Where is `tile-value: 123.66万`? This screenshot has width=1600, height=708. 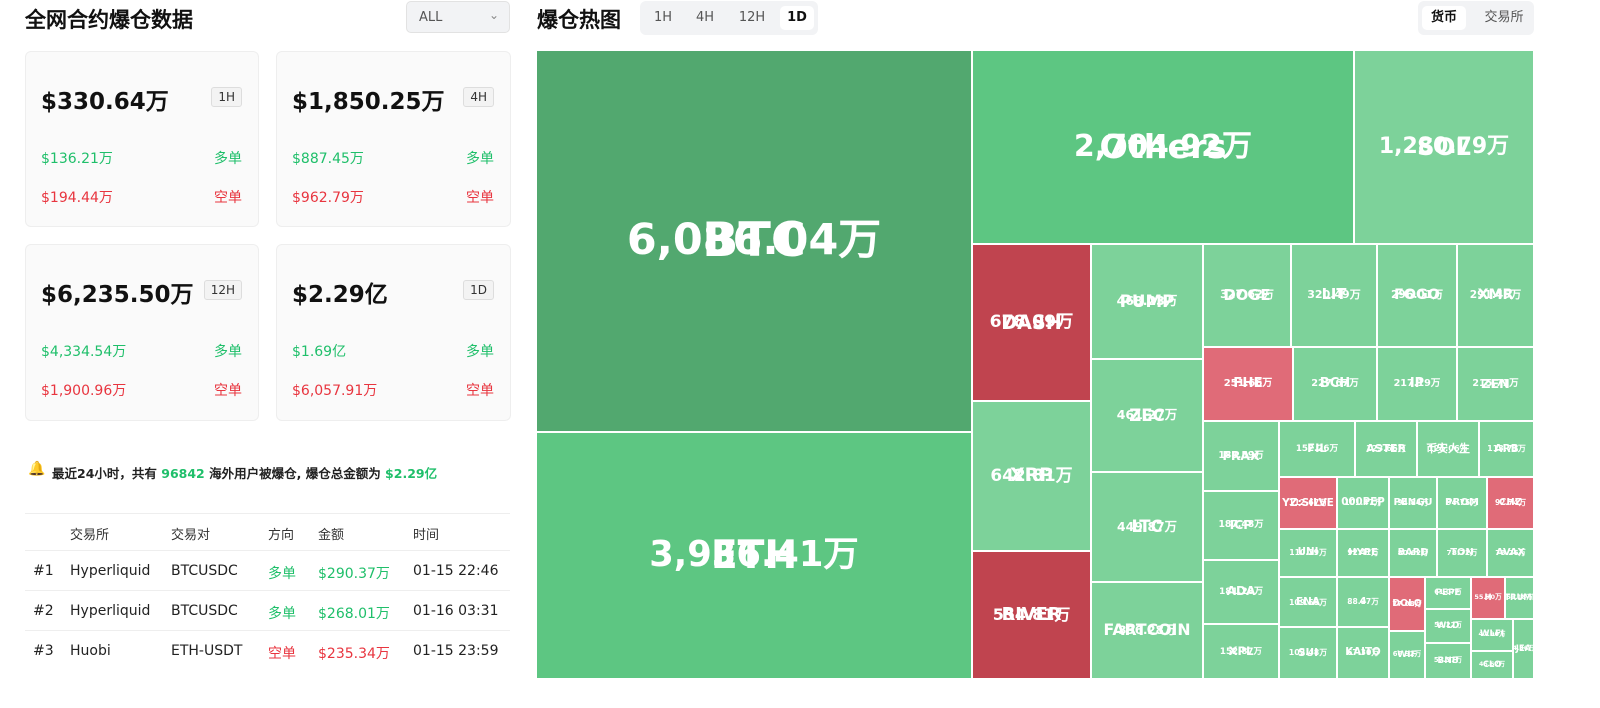
tile-value: 123.66万 is located at coordinates (1386, 448).